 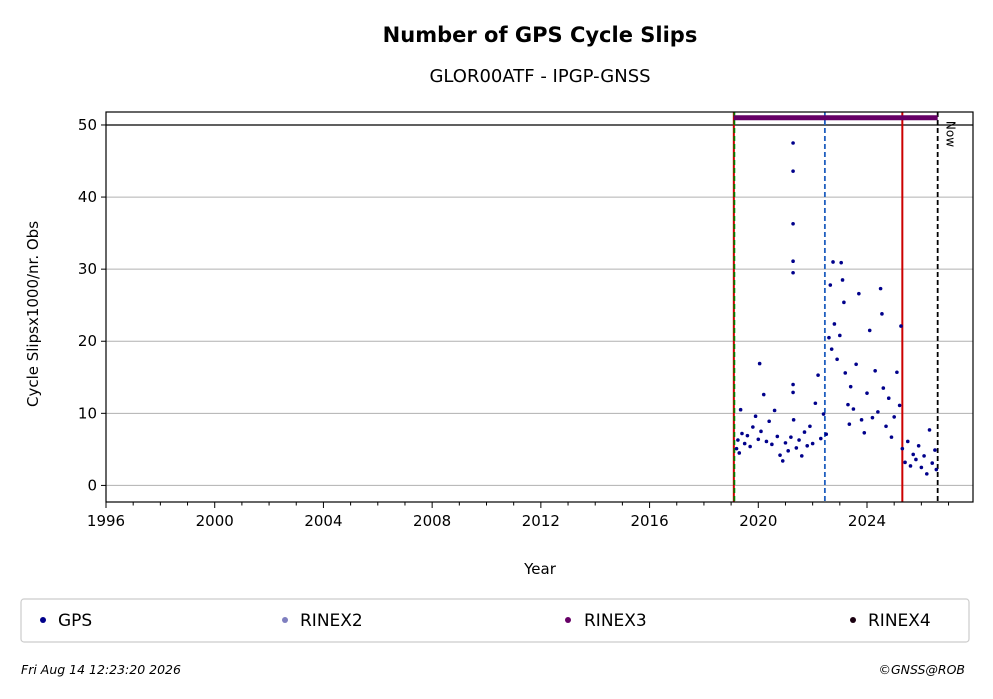 I want to click on x-tick-label: 2008, so click(x=432, y=521).